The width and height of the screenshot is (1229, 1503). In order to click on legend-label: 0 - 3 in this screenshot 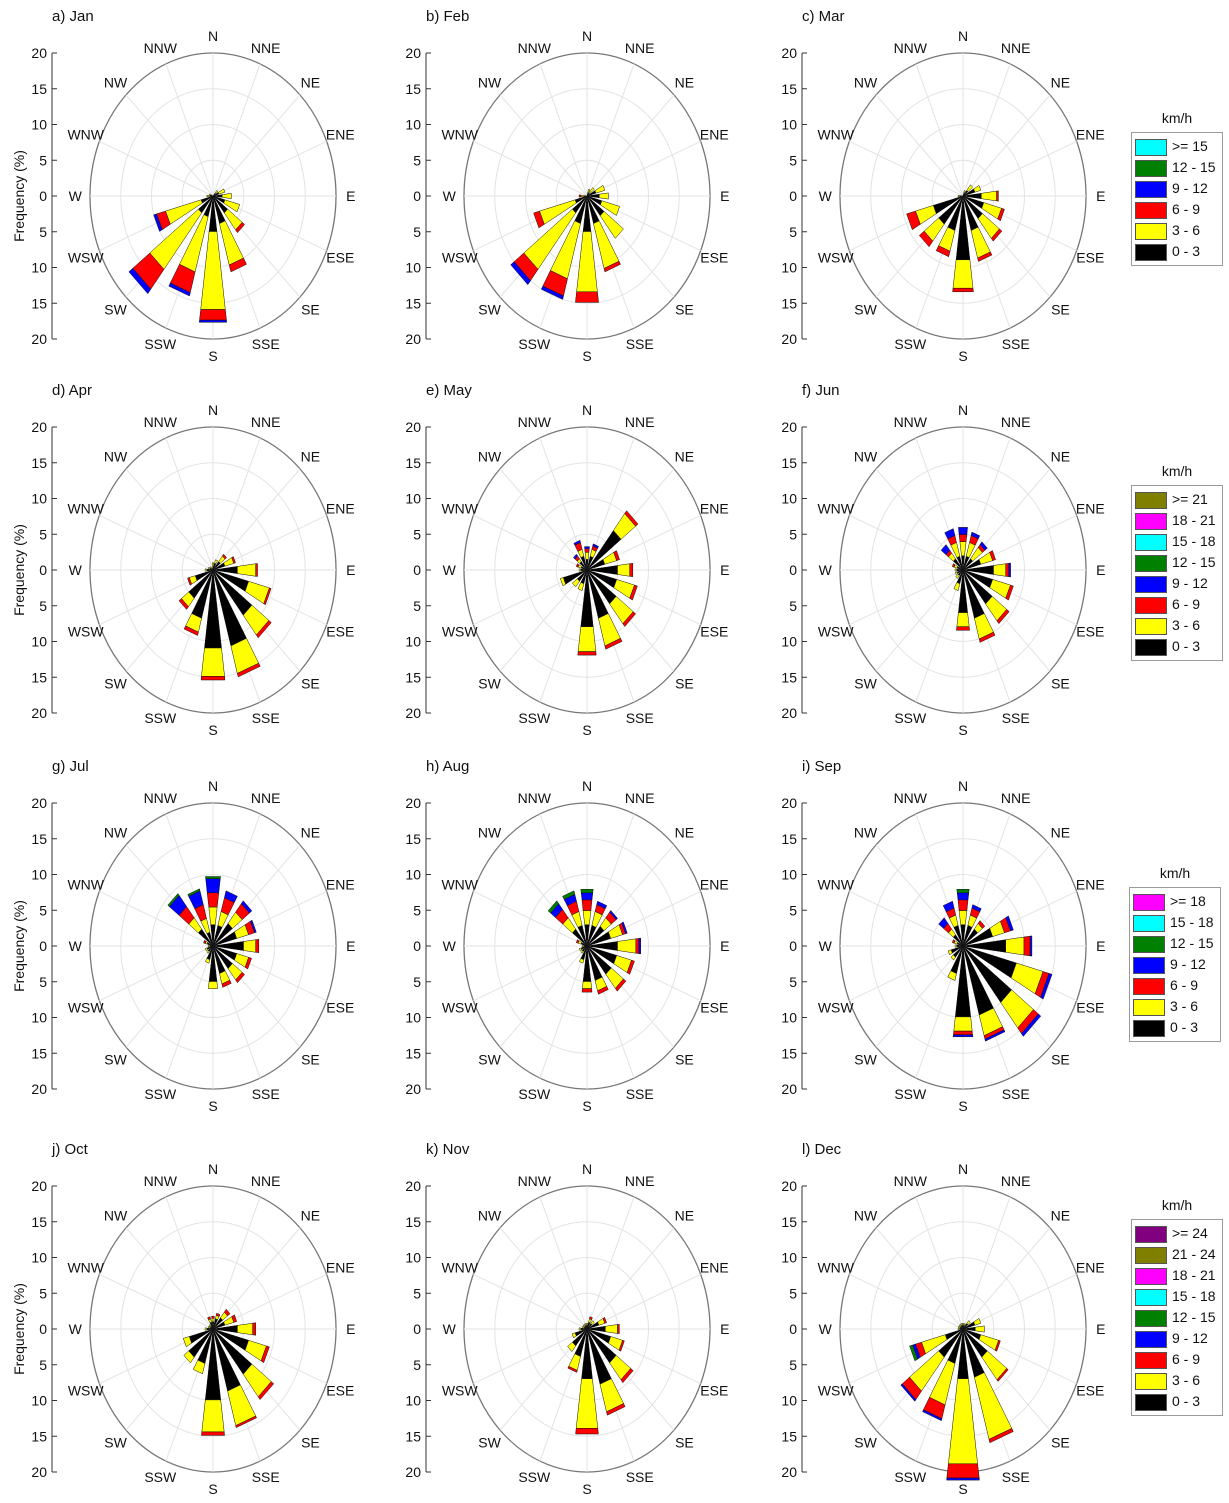, I will do `click(1184, 1027)`.